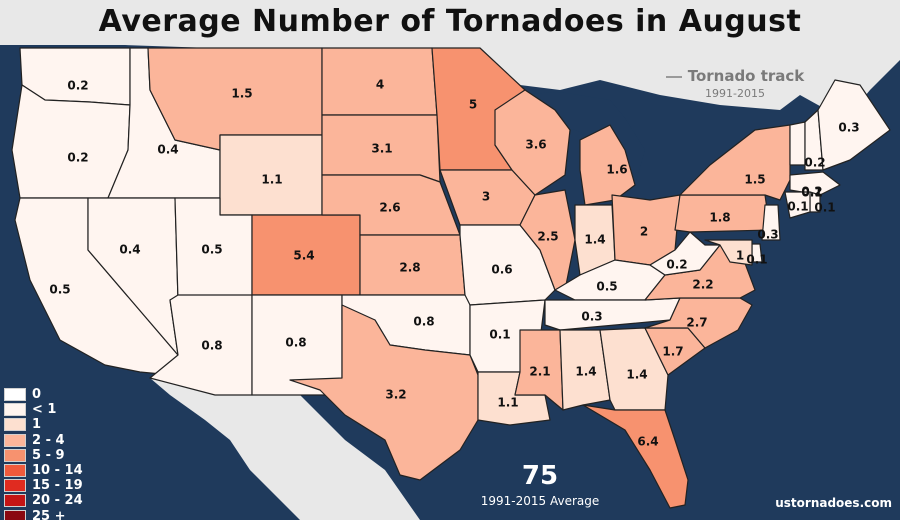 The image size is (900, 520). I want to click on legend-label: 10 - 14, so click(57, 471).